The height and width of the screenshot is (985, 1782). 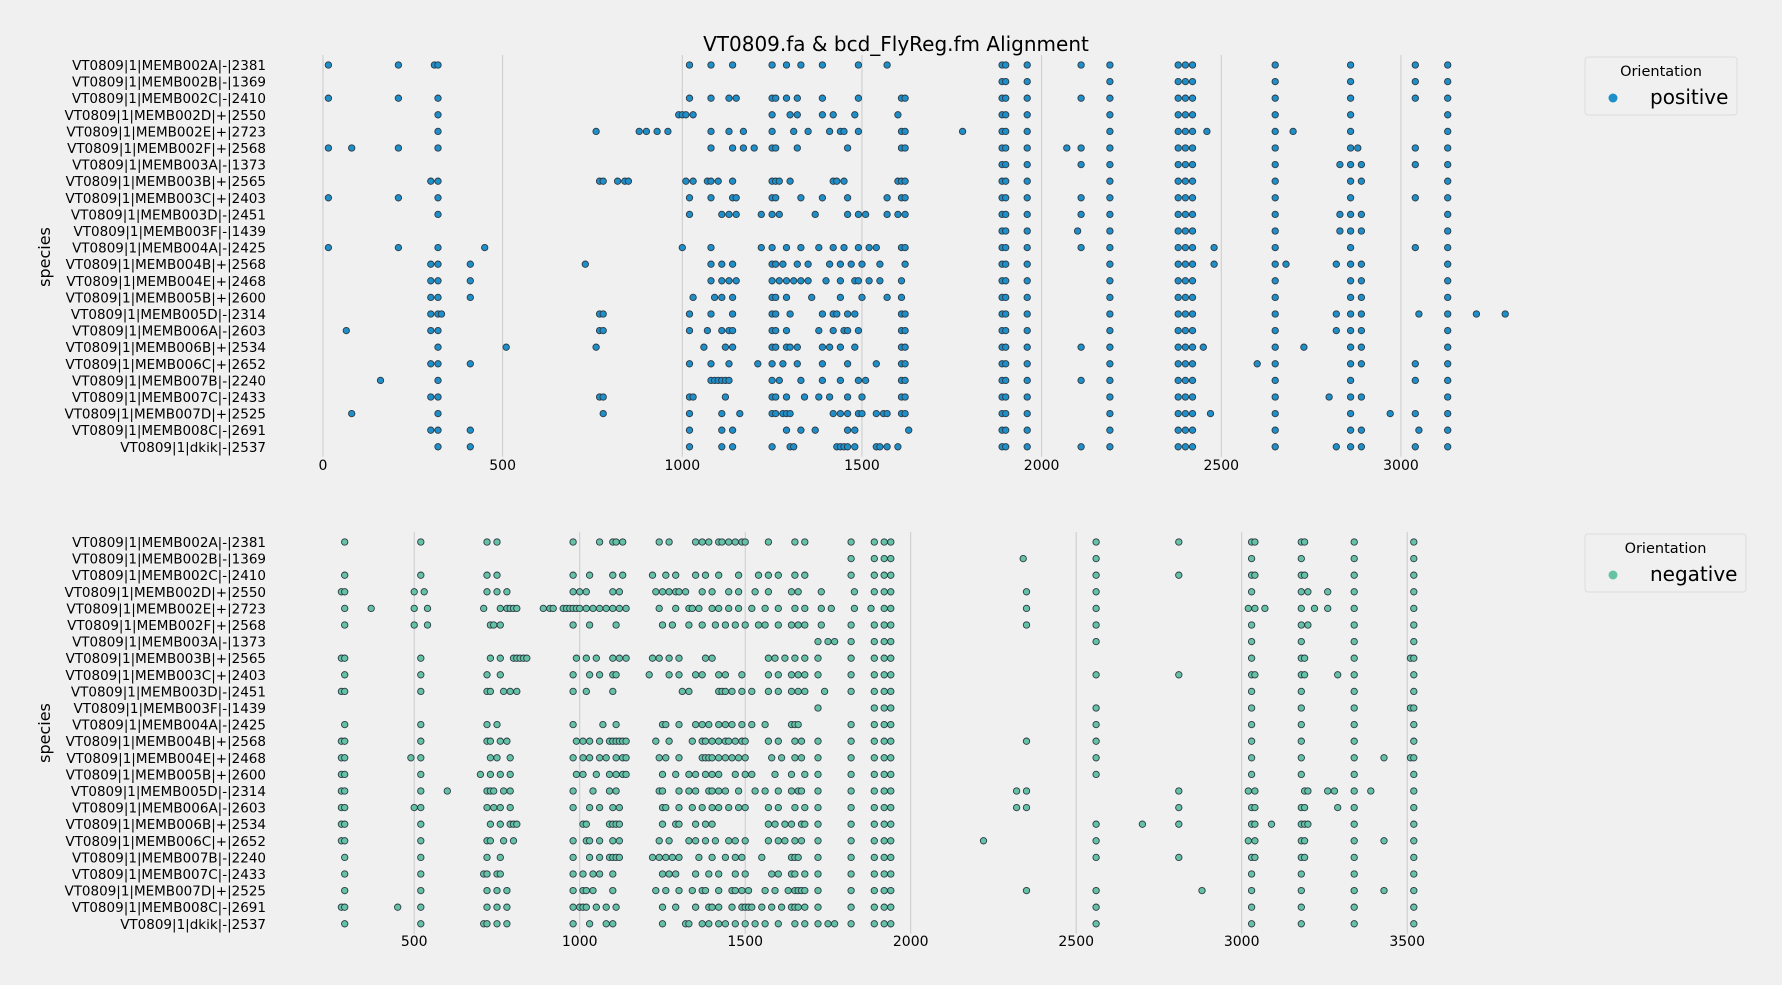 I want to click on species-label: VT0809|1|MEMB003D|-|2451, so click(x=168, y=692).